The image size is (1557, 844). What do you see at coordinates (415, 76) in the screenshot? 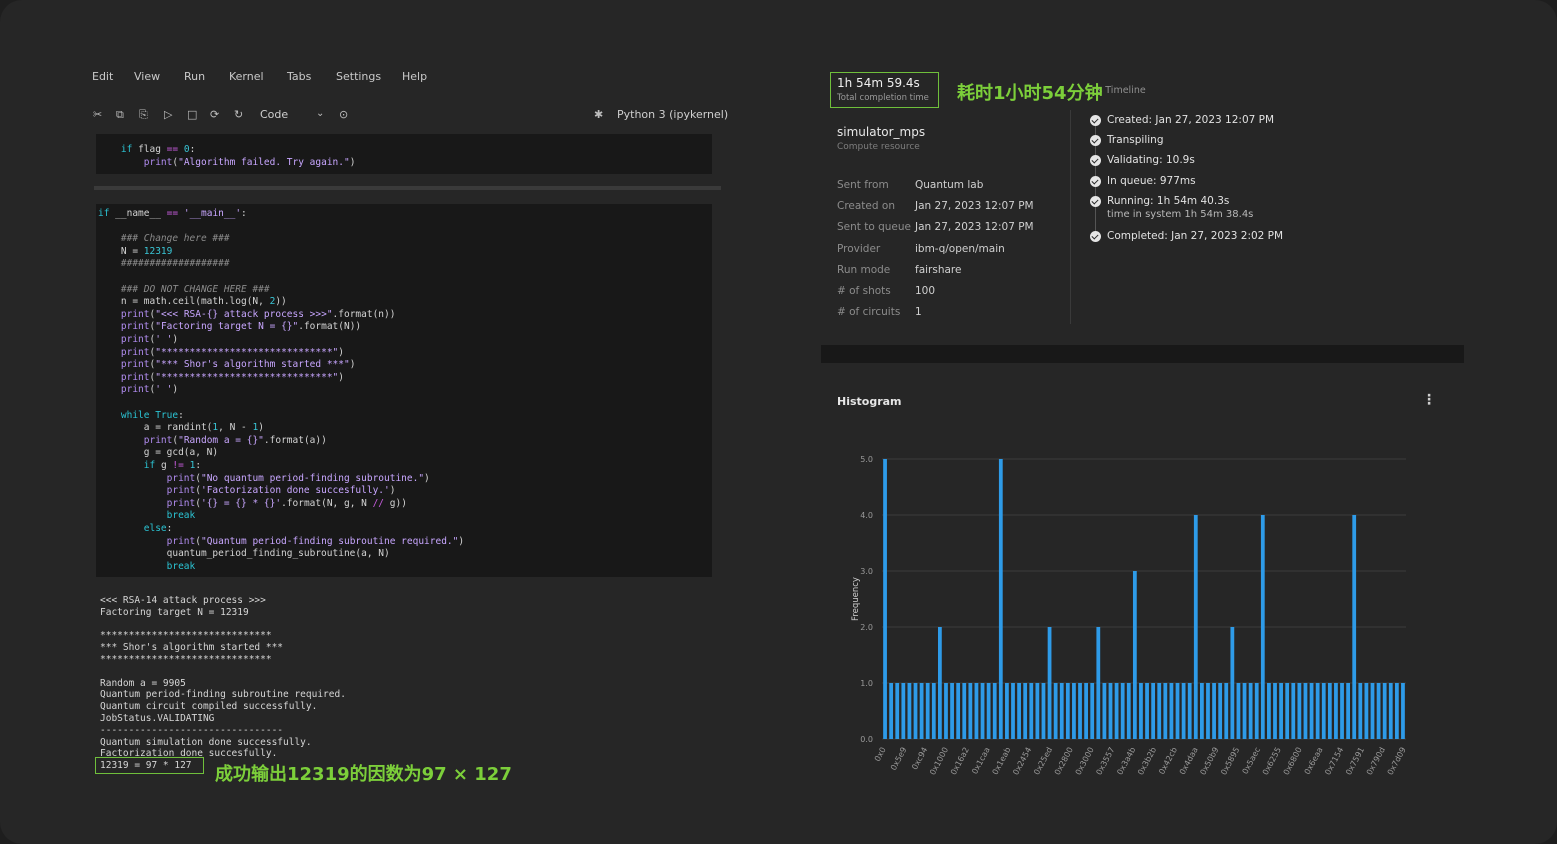
I see `menu-help: Help` at bounding box center [415, 76].